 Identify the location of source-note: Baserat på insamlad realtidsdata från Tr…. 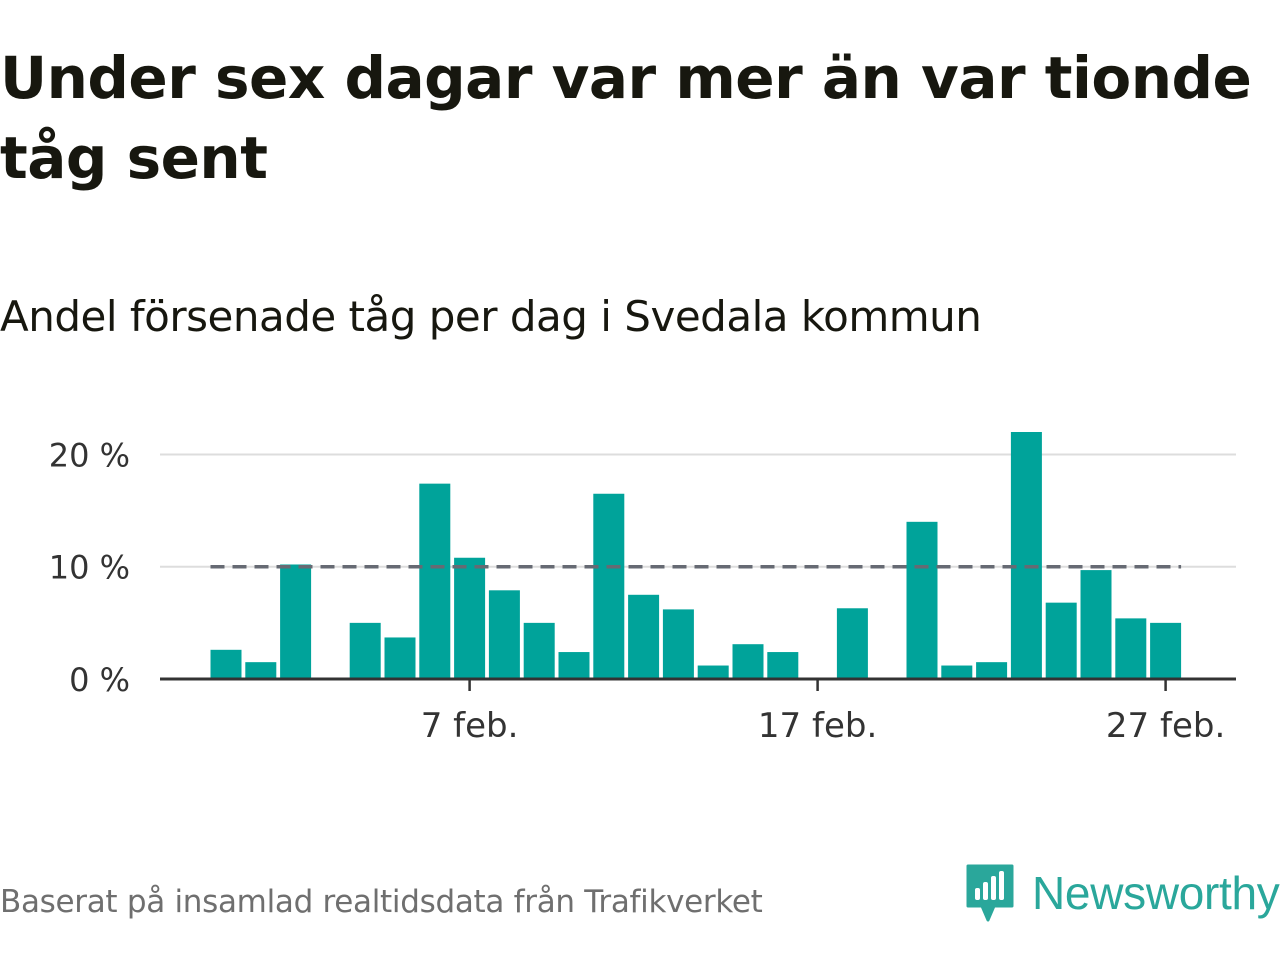
(381, 902).